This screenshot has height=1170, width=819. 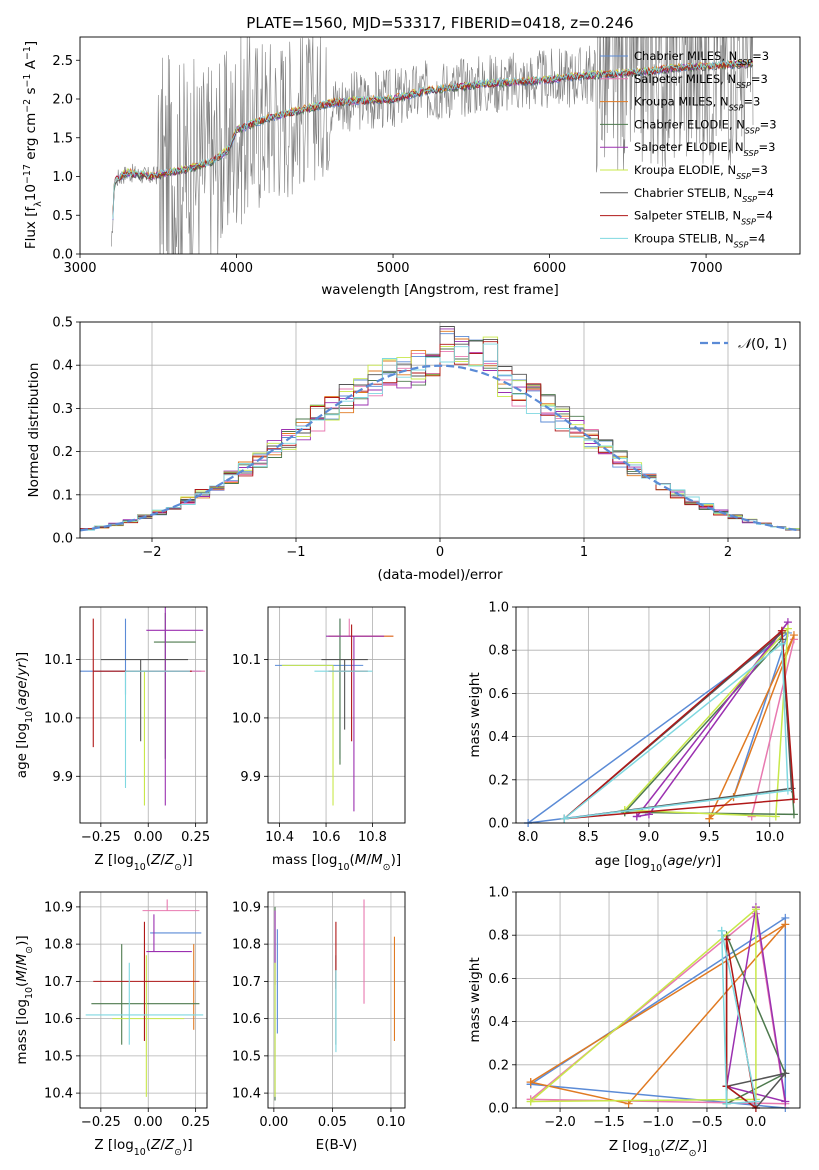 What do you see at coordinates (440, 575) in the screenshot?
I see `x-axis-label: (data-model)/error` at bounding box center [440, 575].